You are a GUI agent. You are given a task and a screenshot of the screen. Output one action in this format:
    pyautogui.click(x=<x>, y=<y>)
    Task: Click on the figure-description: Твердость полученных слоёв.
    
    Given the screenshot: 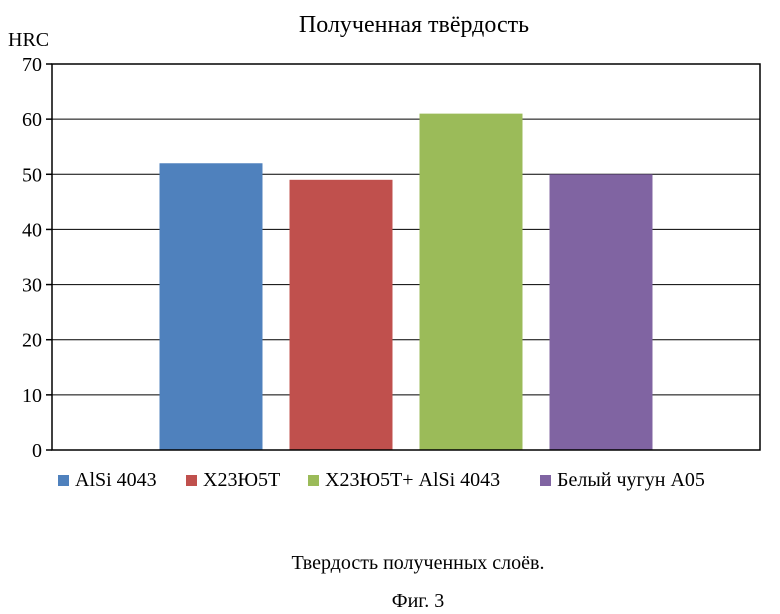 What is the action you would take?
    pyautogui.click(x=404, y=563)
    